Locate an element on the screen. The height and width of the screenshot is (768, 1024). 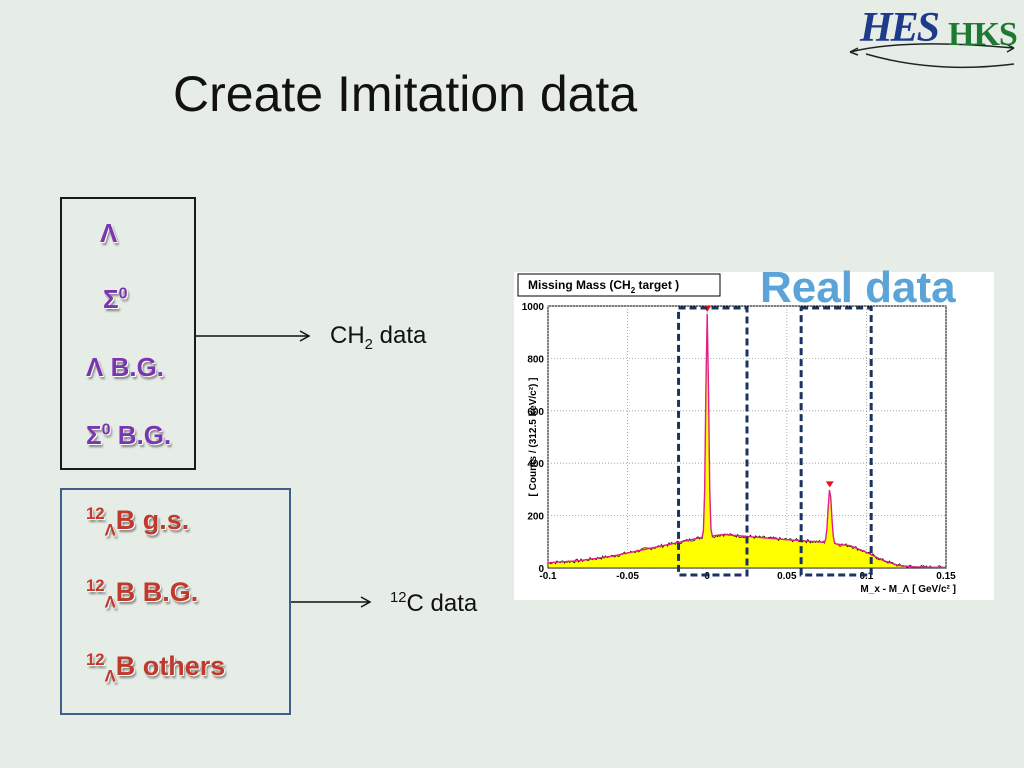
others-sub: Λ is located at coordinates (110, 676).